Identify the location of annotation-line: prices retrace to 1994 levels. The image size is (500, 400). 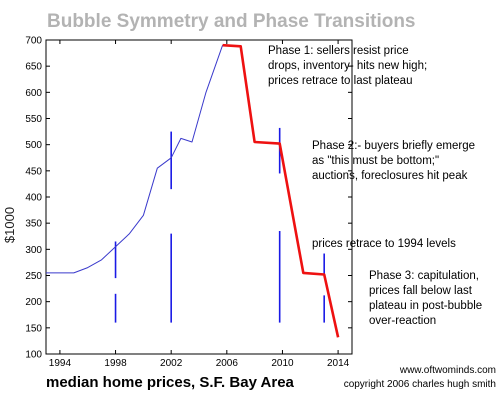
(384, 244).